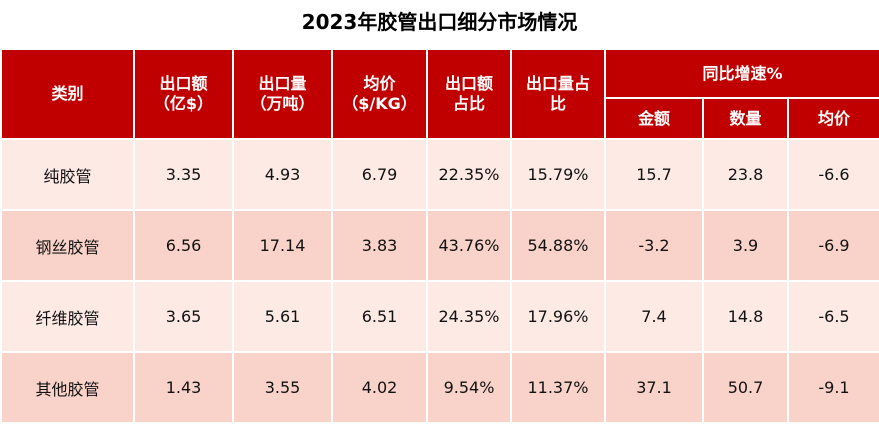  I want to click on data-cell: -6.5, so click(832, 316).